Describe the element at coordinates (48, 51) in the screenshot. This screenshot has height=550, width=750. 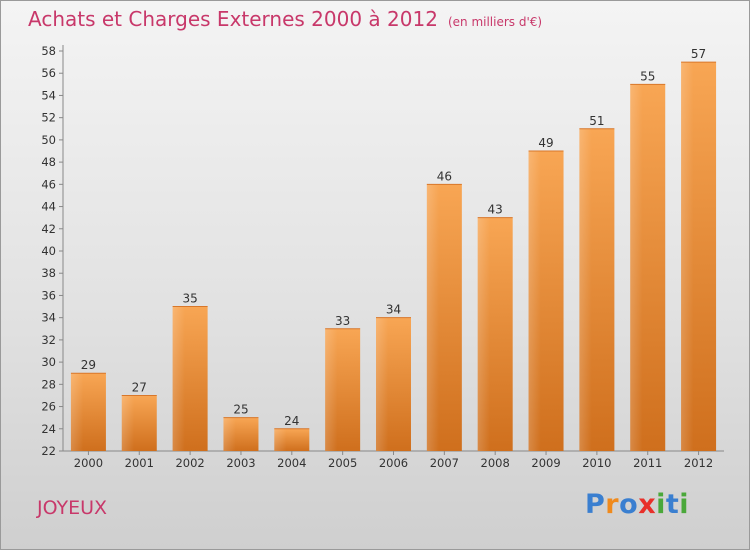
I see `y-tick-label: 58` at that location.